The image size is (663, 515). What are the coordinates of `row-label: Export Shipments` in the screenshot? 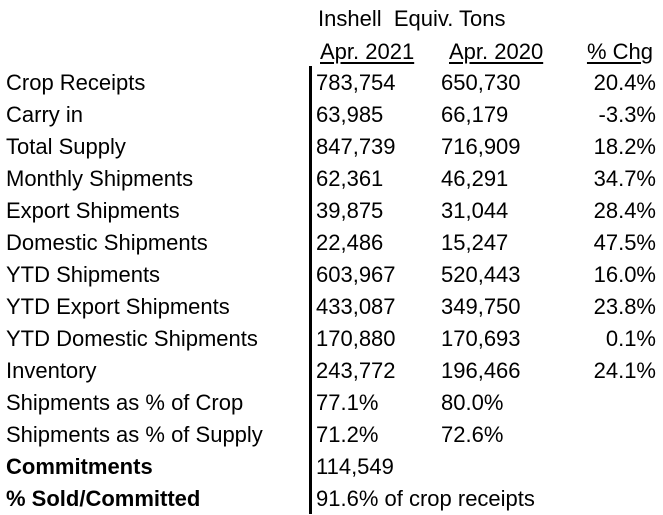 It's located at (93, 210).